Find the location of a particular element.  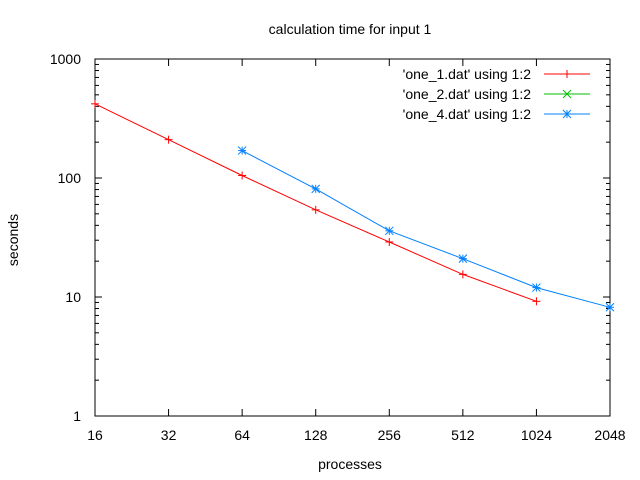

legend-label: 'one_4.dat' using 1:2 is located at coordinates (467, 114).